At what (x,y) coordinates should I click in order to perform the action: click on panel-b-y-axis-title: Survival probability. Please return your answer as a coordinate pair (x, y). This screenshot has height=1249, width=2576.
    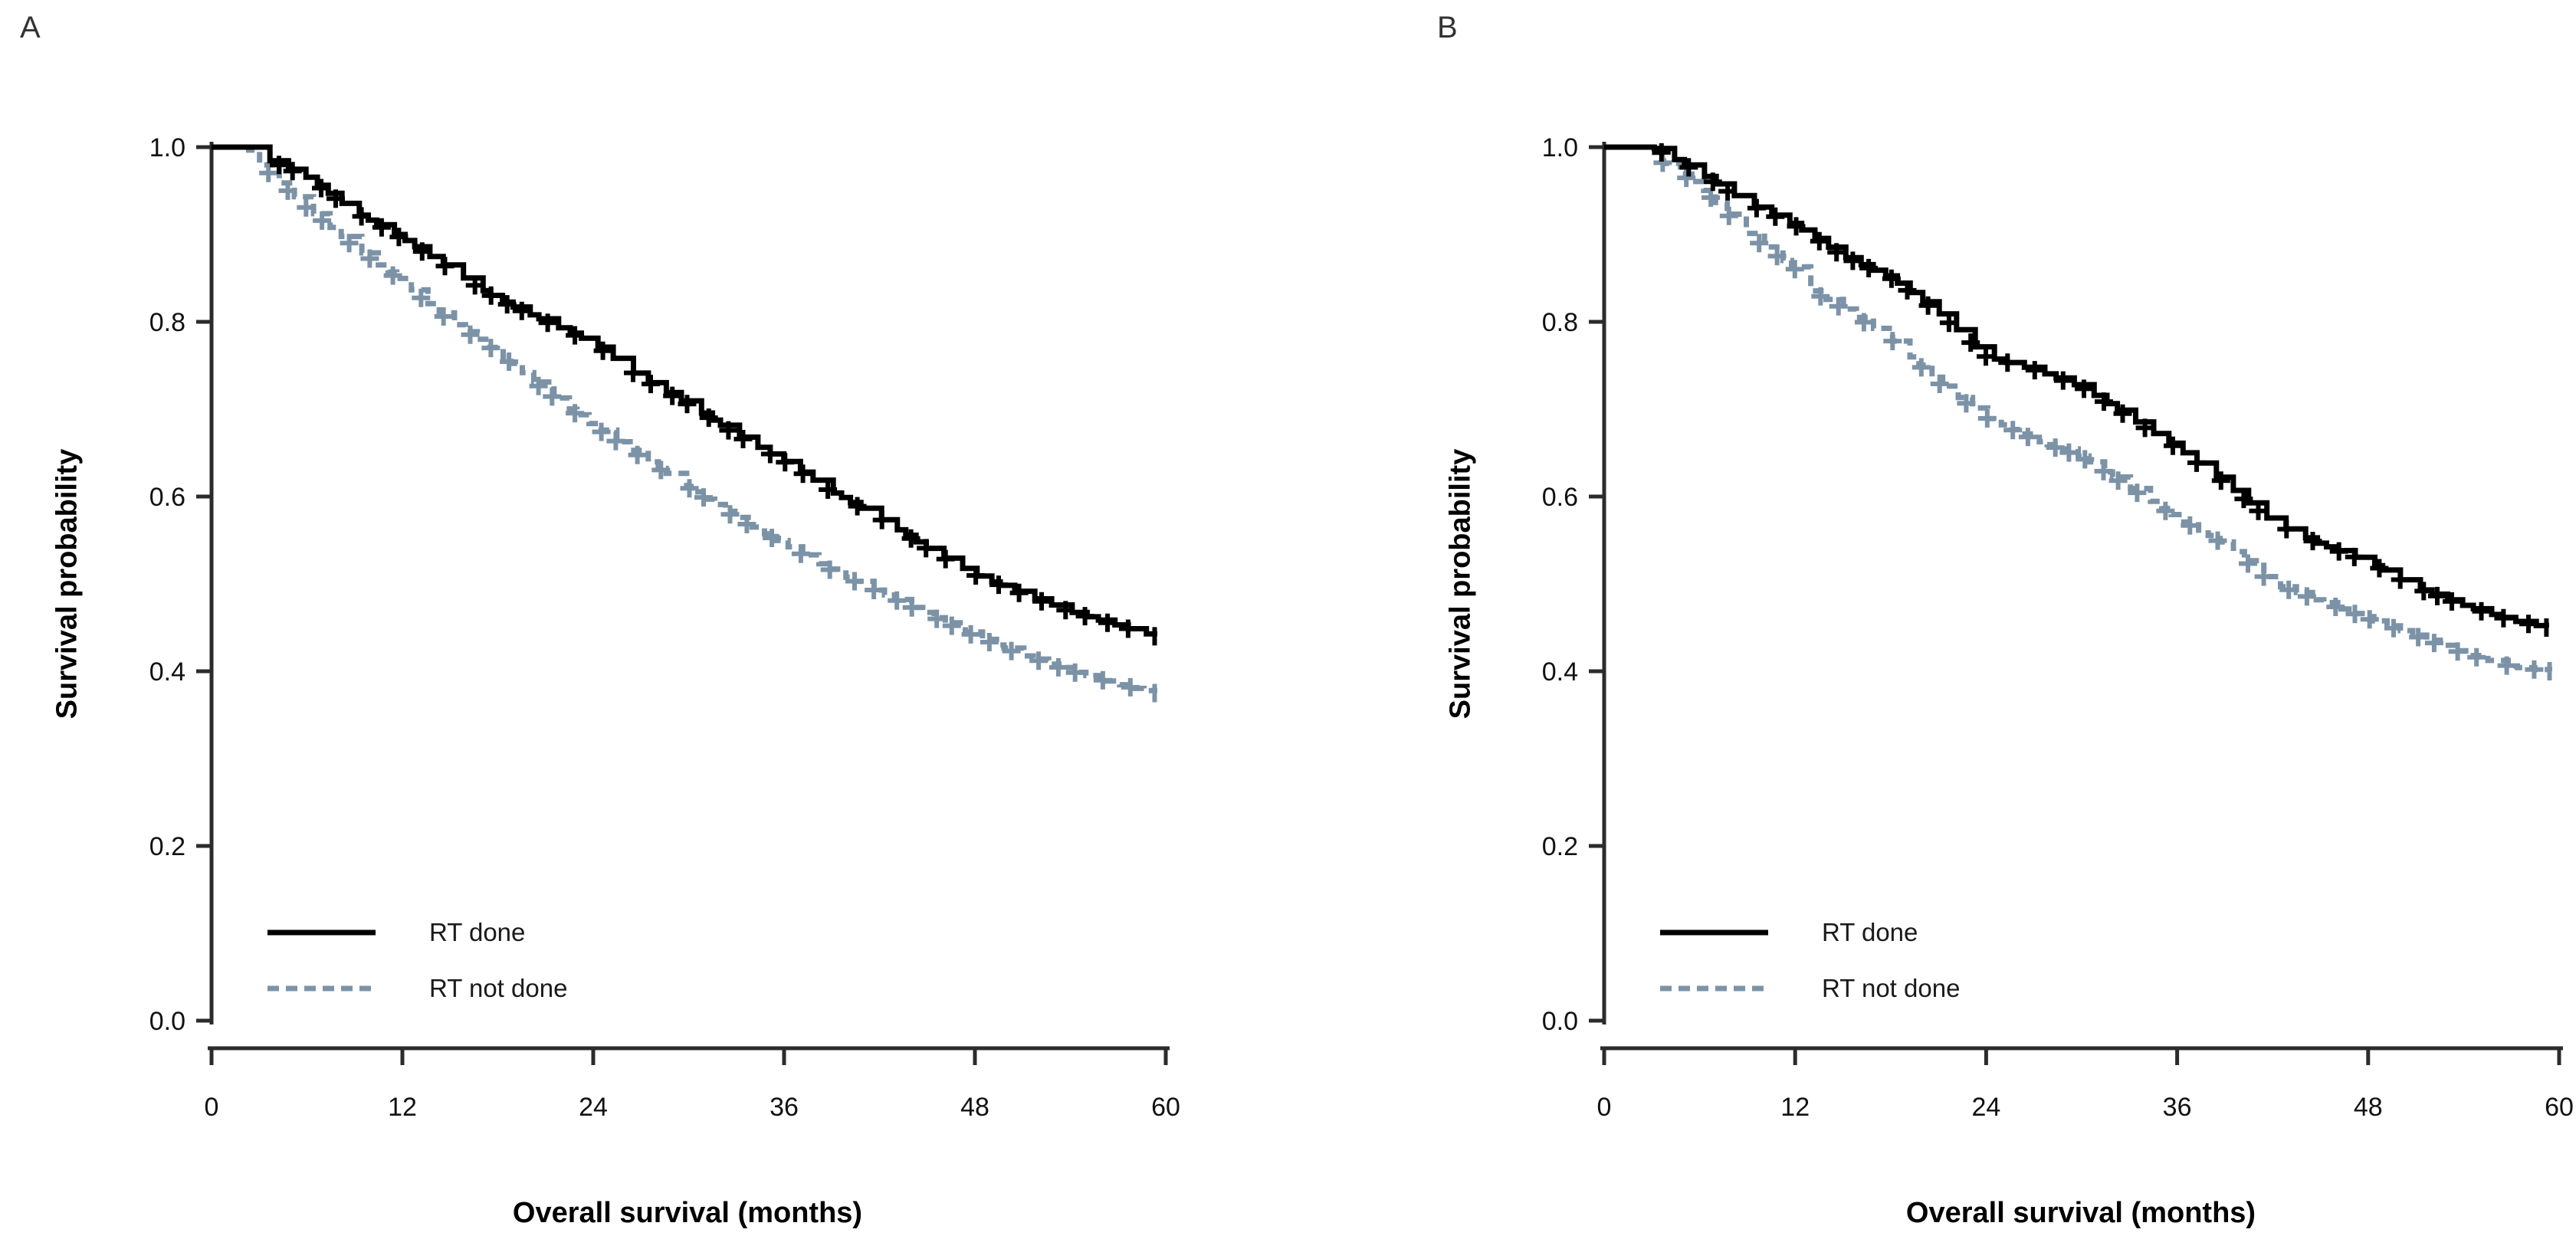
    Looking at the image, I should click on (1460, 584).